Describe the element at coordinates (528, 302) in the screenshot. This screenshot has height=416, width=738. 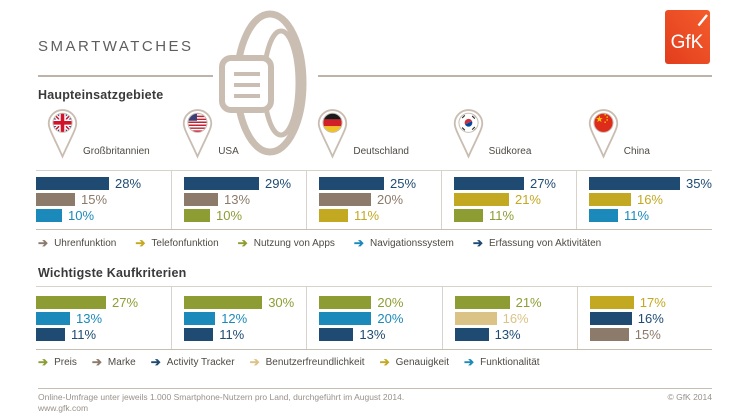
I see `bar-value-label: 21%` at that location.